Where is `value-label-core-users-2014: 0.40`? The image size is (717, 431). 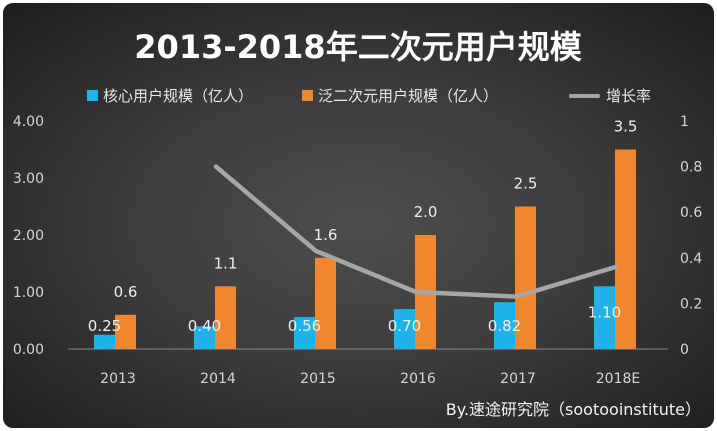 value-label-core-users-2014: 0.40 is located at coordinates (204, 326).